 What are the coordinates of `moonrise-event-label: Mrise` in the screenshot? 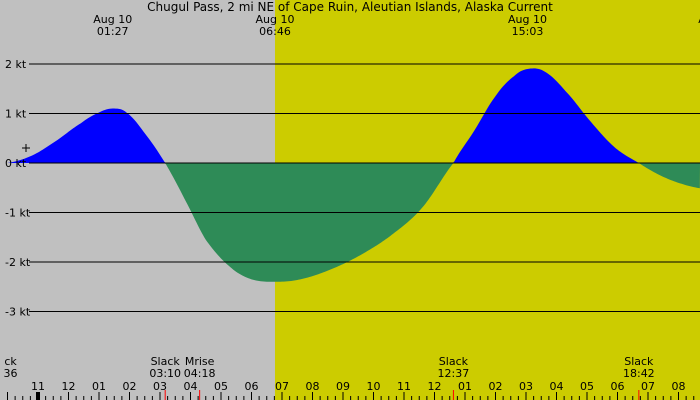 It's located at (200, 361).